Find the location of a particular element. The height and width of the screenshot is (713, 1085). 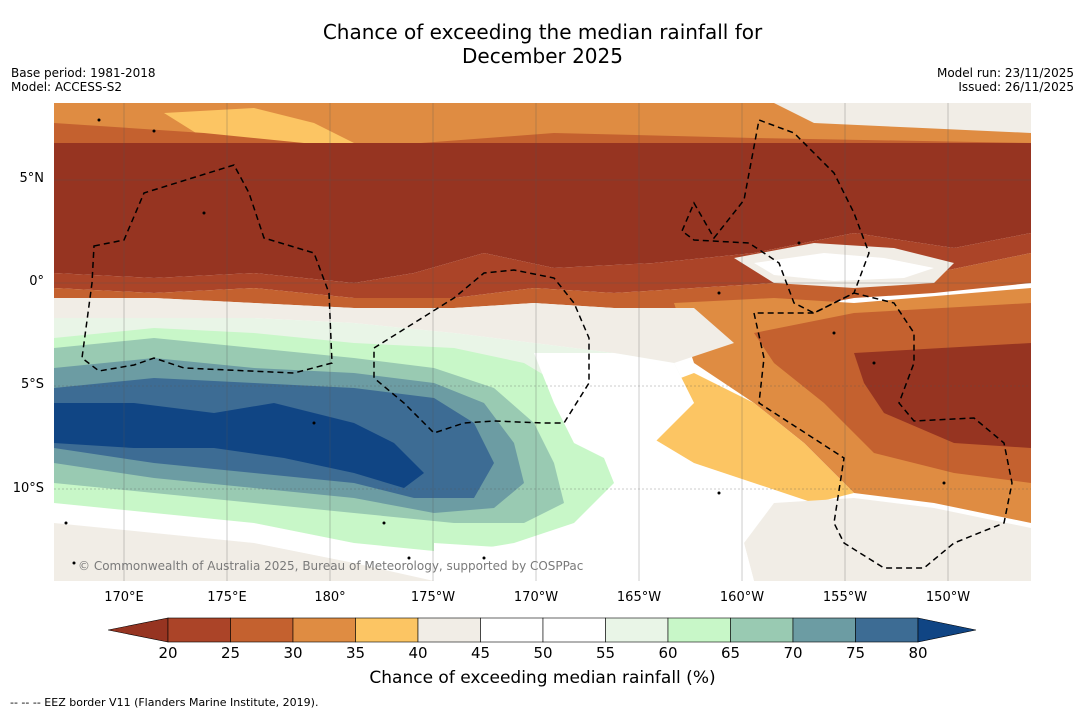

colorbar-svg is located at coordinates (542, 630).